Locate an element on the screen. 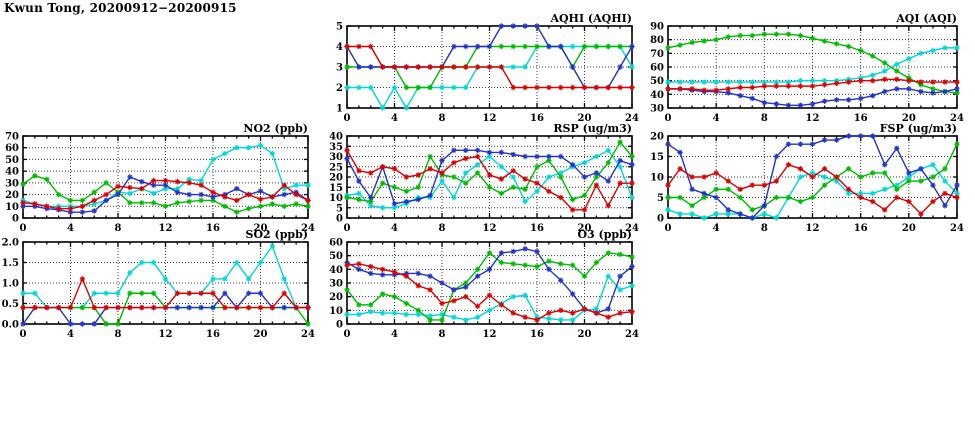 This screenshot has height=447, width=975. x-tick-label: 24 is located at coordinates (308, 228).